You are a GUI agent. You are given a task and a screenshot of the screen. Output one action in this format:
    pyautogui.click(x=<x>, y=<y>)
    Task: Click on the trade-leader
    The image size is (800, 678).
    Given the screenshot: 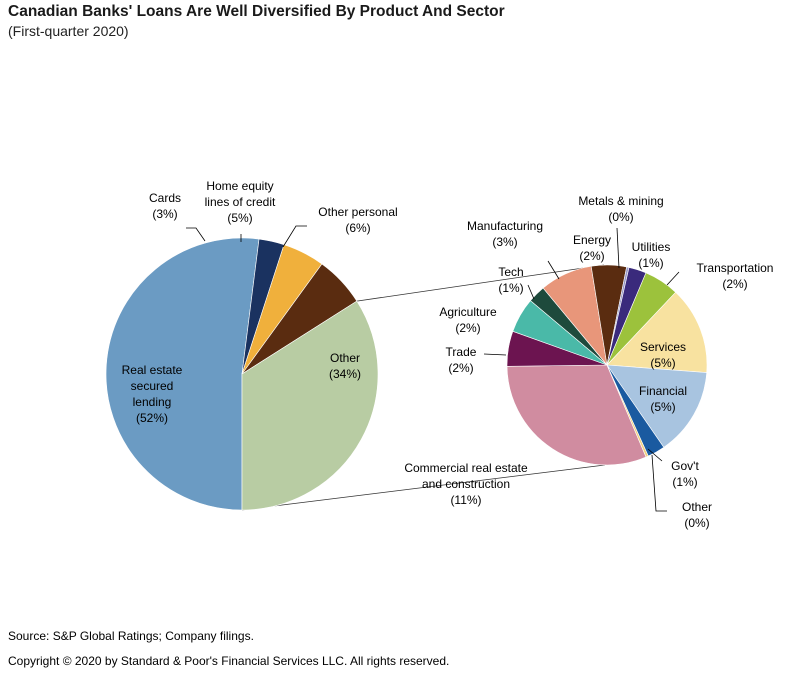 What is the action you would take?
    pyautogui.click(x=495, y=354)
    